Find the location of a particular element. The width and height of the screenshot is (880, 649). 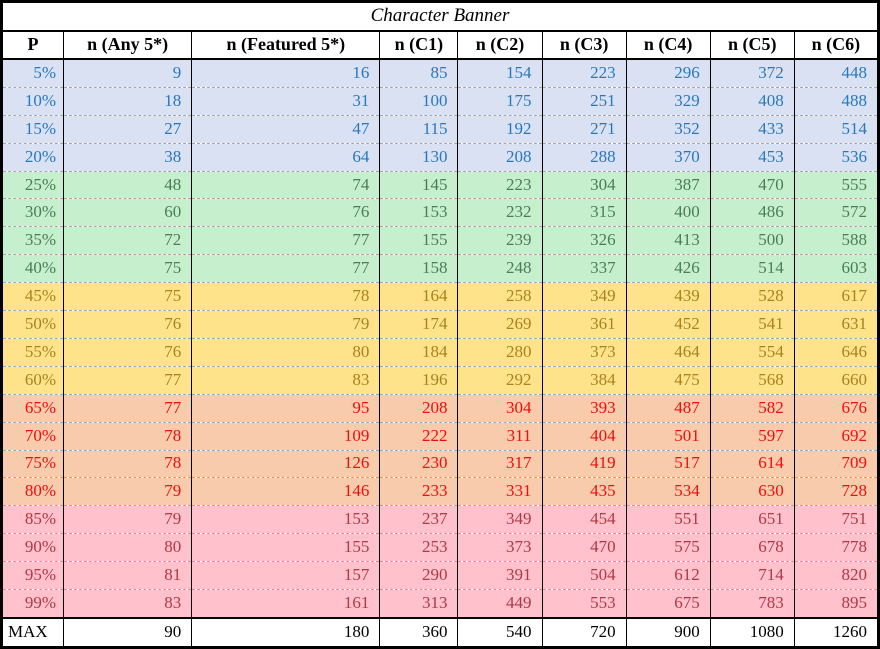

column-header-c3: n (C3) is located at coordinates (584, 45).